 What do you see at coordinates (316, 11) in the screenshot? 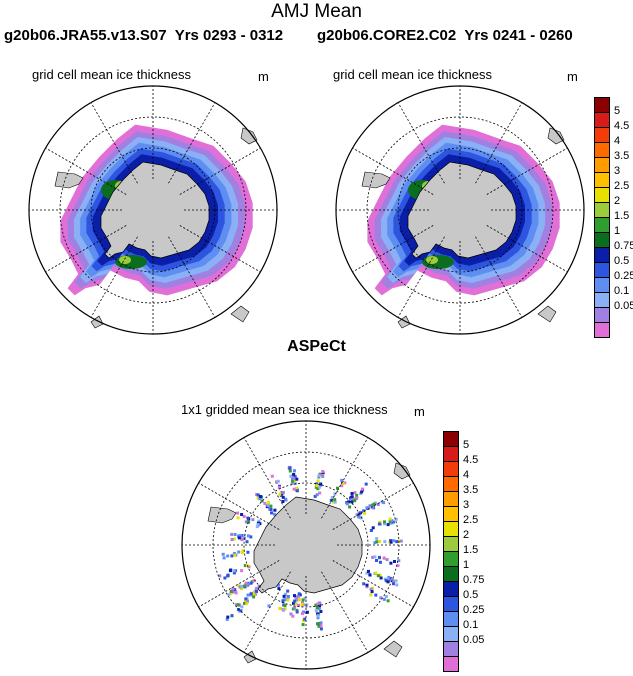
I see `main-title: AMJ Mean` at bounding box center [316, 11].